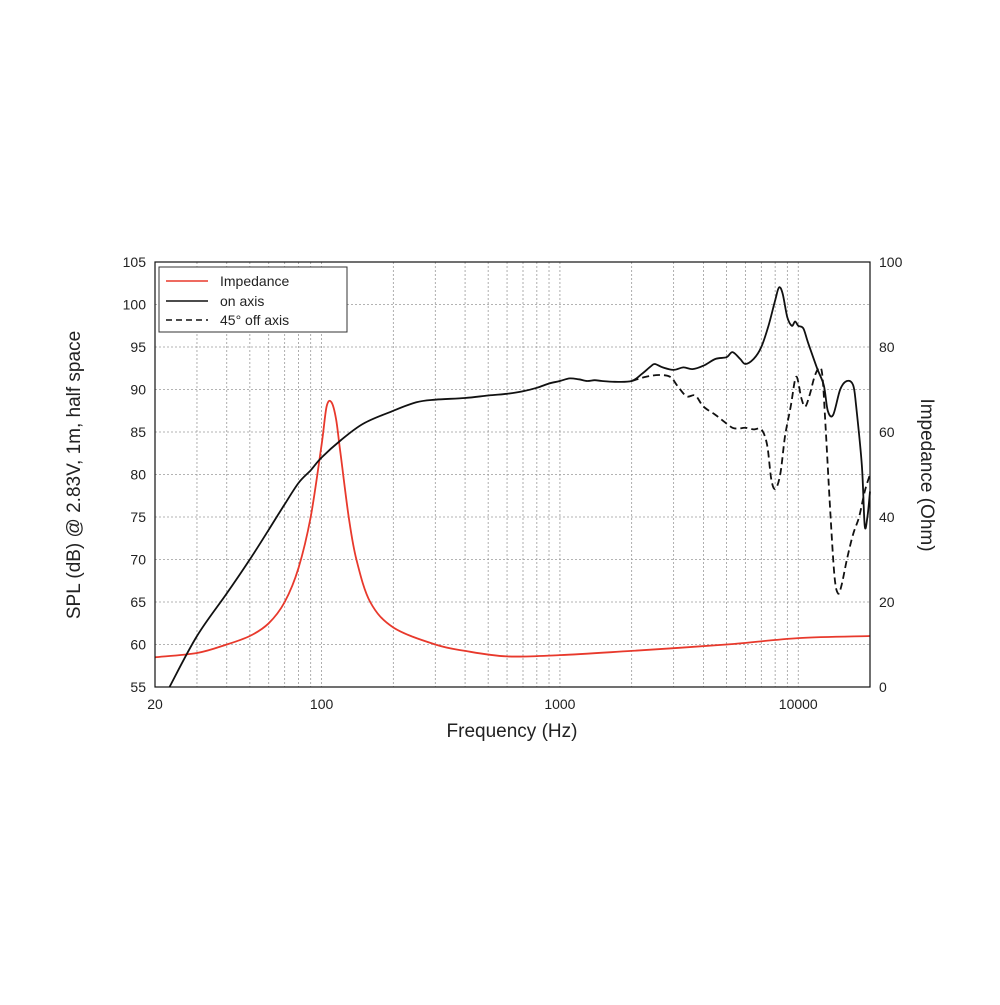 This screenshot has height=1005, width=1000. I want to click on y-tick-label: 80, so click(138, 475).